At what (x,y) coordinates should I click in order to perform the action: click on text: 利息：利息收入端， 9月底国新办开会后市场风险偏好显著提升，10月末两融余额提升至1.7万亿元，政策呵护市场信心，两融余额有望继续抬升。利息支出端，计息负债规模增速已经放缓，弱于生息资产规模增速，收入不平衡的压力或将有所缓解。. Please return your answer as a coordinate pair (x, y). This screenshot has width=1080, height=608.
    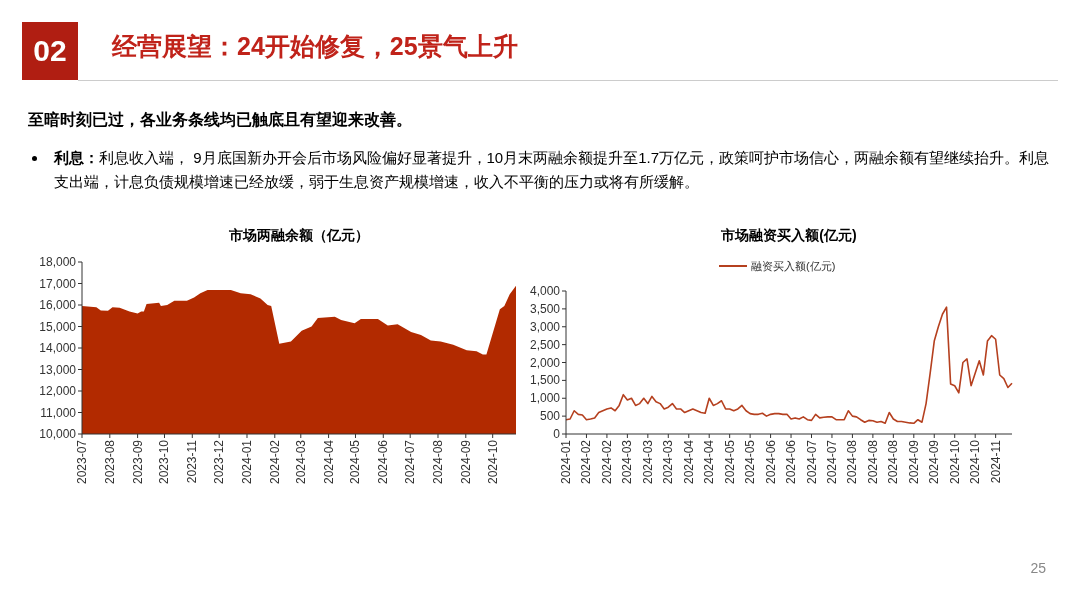
    Looking at the image, I should click on (552, 170).